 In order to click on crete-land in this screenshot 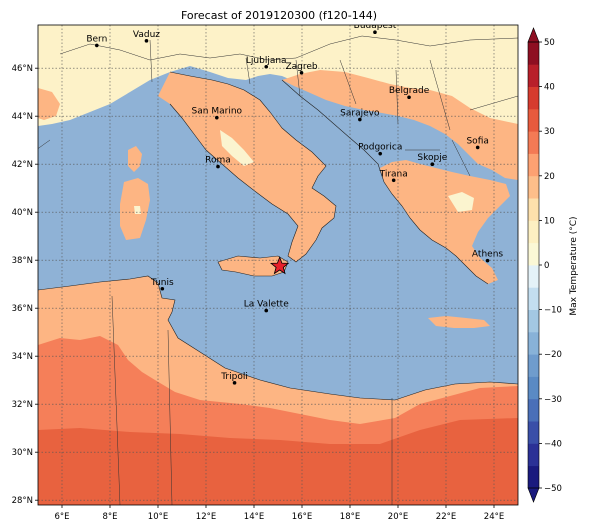, I will do `click(459, 322)`.